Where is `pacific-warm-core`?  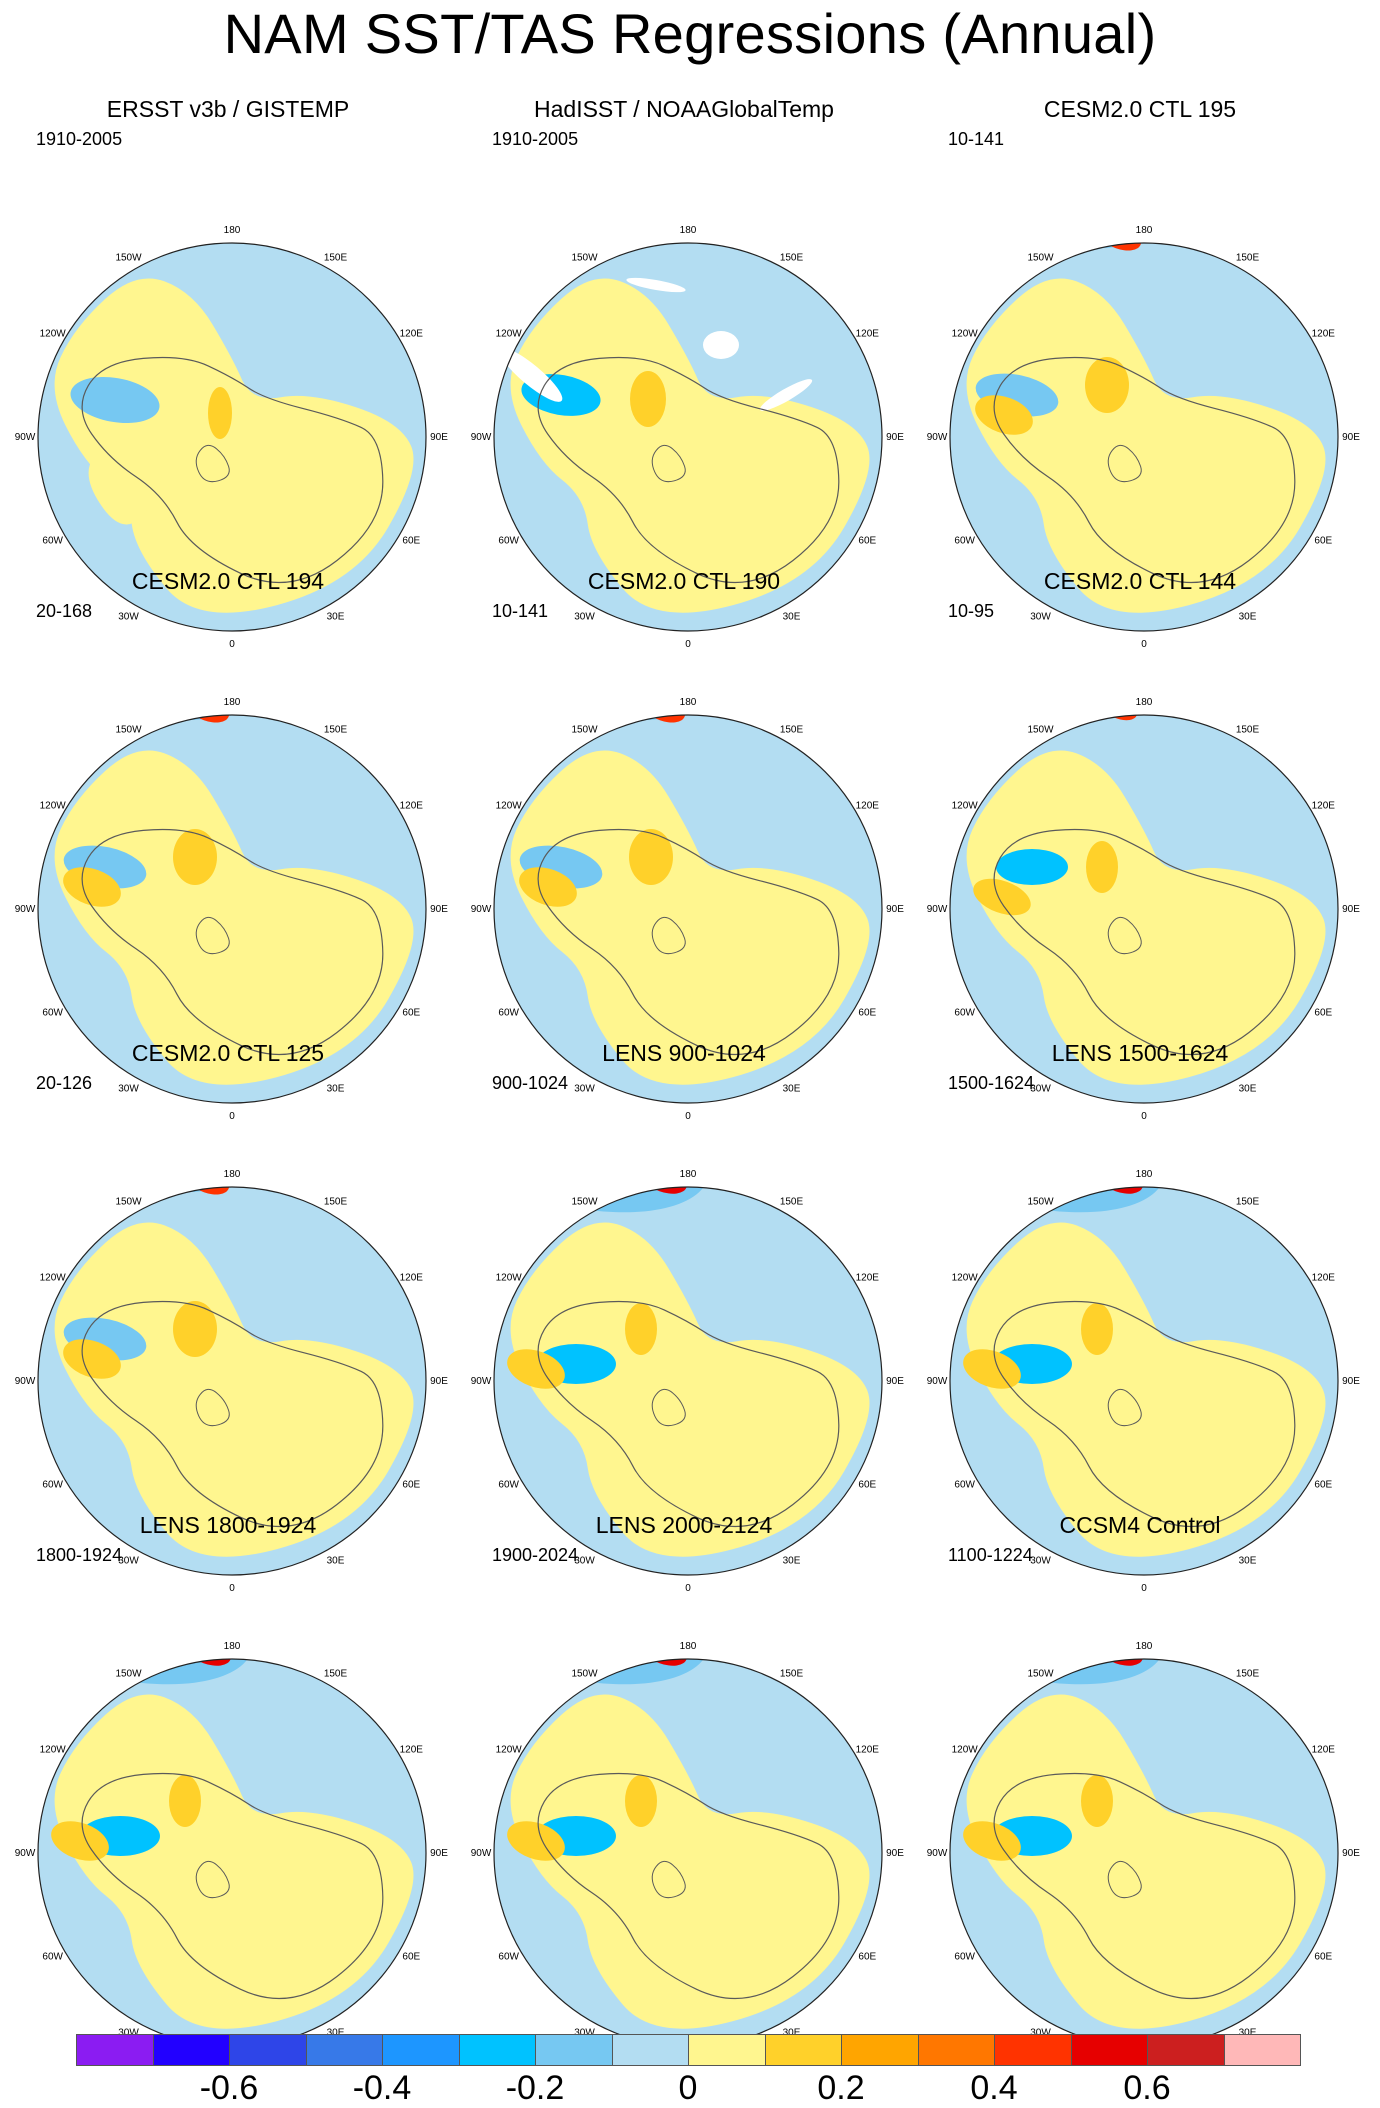 pacific-warm-core is located at coordinates (1077, 190).